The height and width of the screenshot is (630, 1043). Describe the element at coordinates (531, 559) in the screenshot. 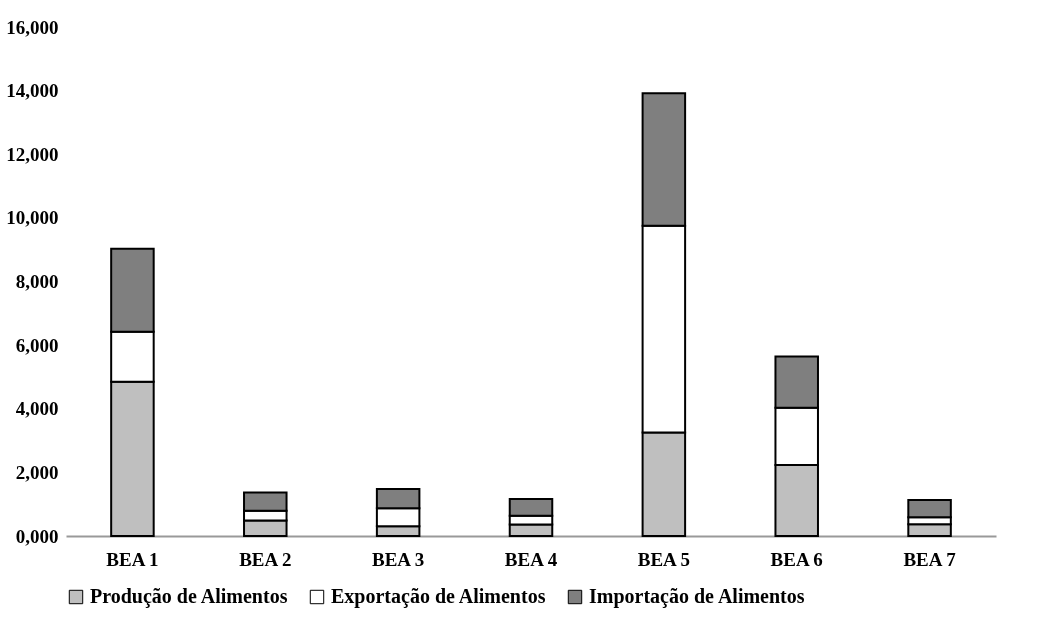

I see `x-tick-label: BEA 4` at that location.